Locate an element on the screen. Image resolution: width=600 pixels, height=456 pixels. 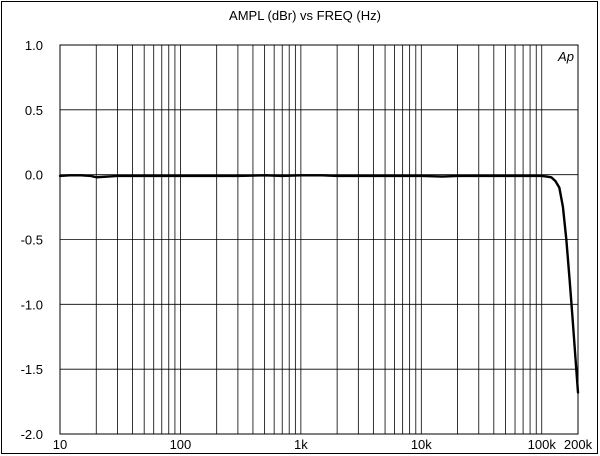
chart-title: AMPL (dBr) vs FREQ (Hz) is located at coordinates (305, 15).